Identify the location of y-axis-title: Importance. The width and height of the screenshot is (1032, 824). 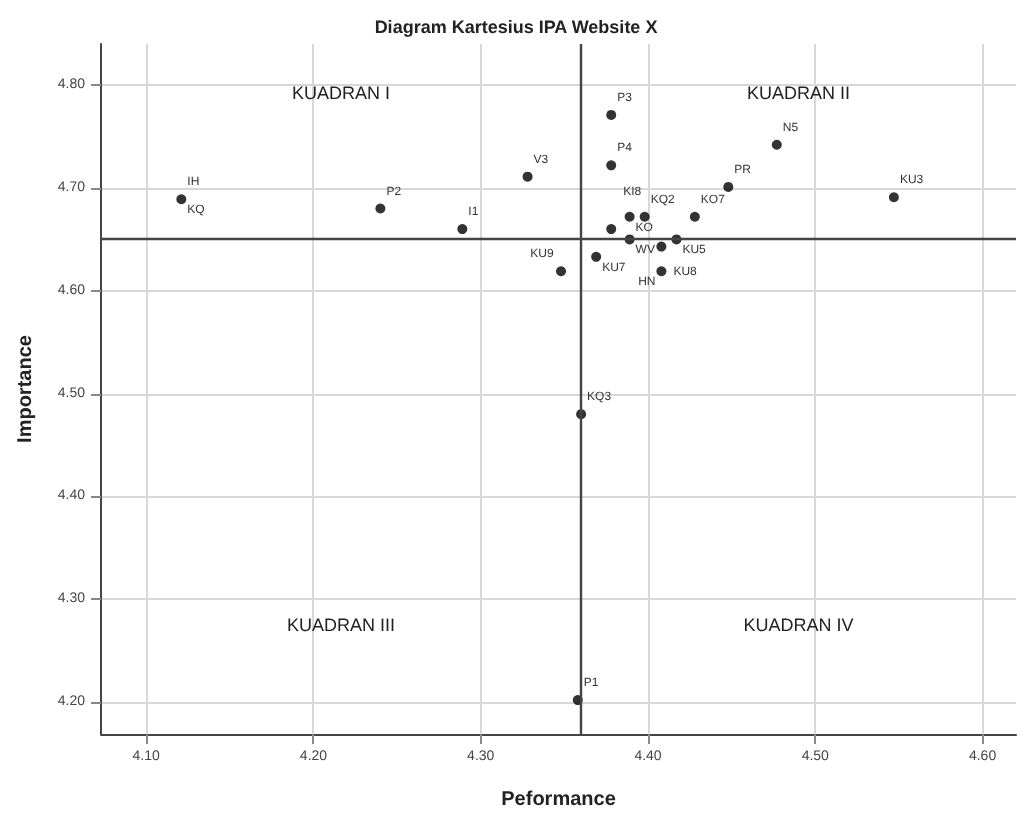
(26, 388).